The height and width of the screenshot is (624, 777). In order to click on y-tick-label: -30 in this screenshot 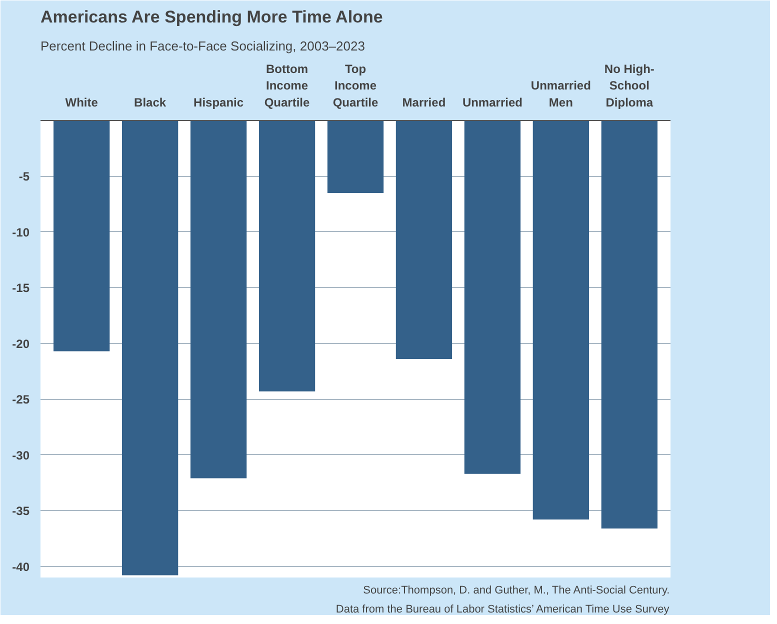, I will do `click(21, 455)`.